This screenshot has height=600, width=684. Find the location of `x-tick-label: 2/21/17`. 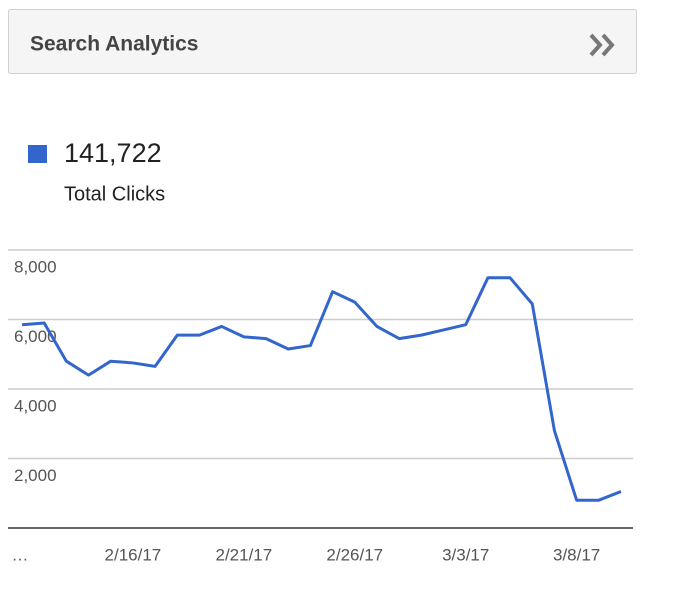

x-tick-label: 2/21/17 is located at coordinates (243, 554).